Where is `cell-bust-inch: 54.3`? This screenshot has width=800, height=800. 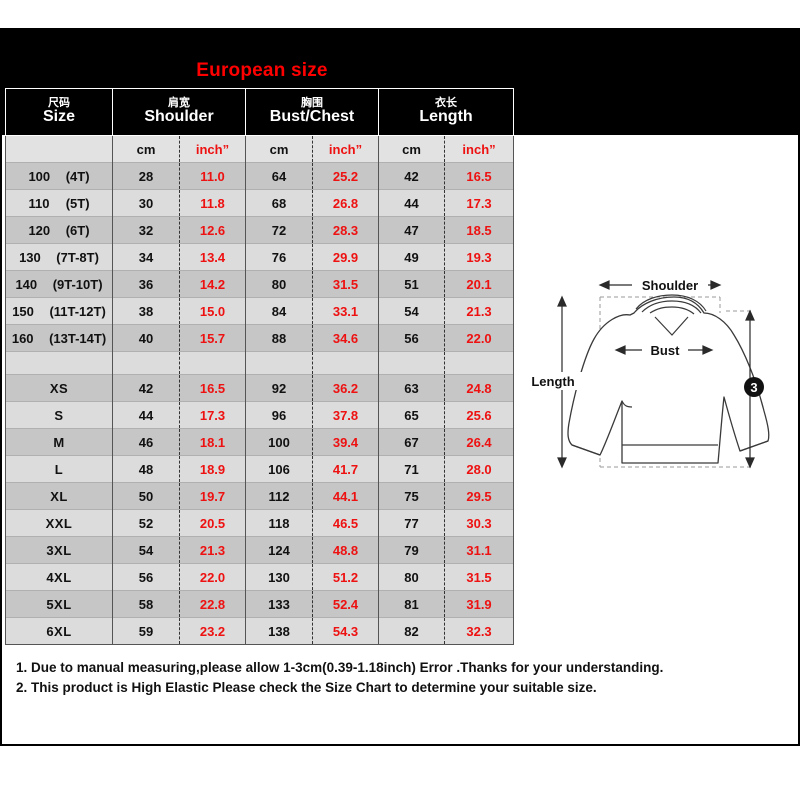
cell-bust-inch: 54.3 is located at coordinates (346, 631).